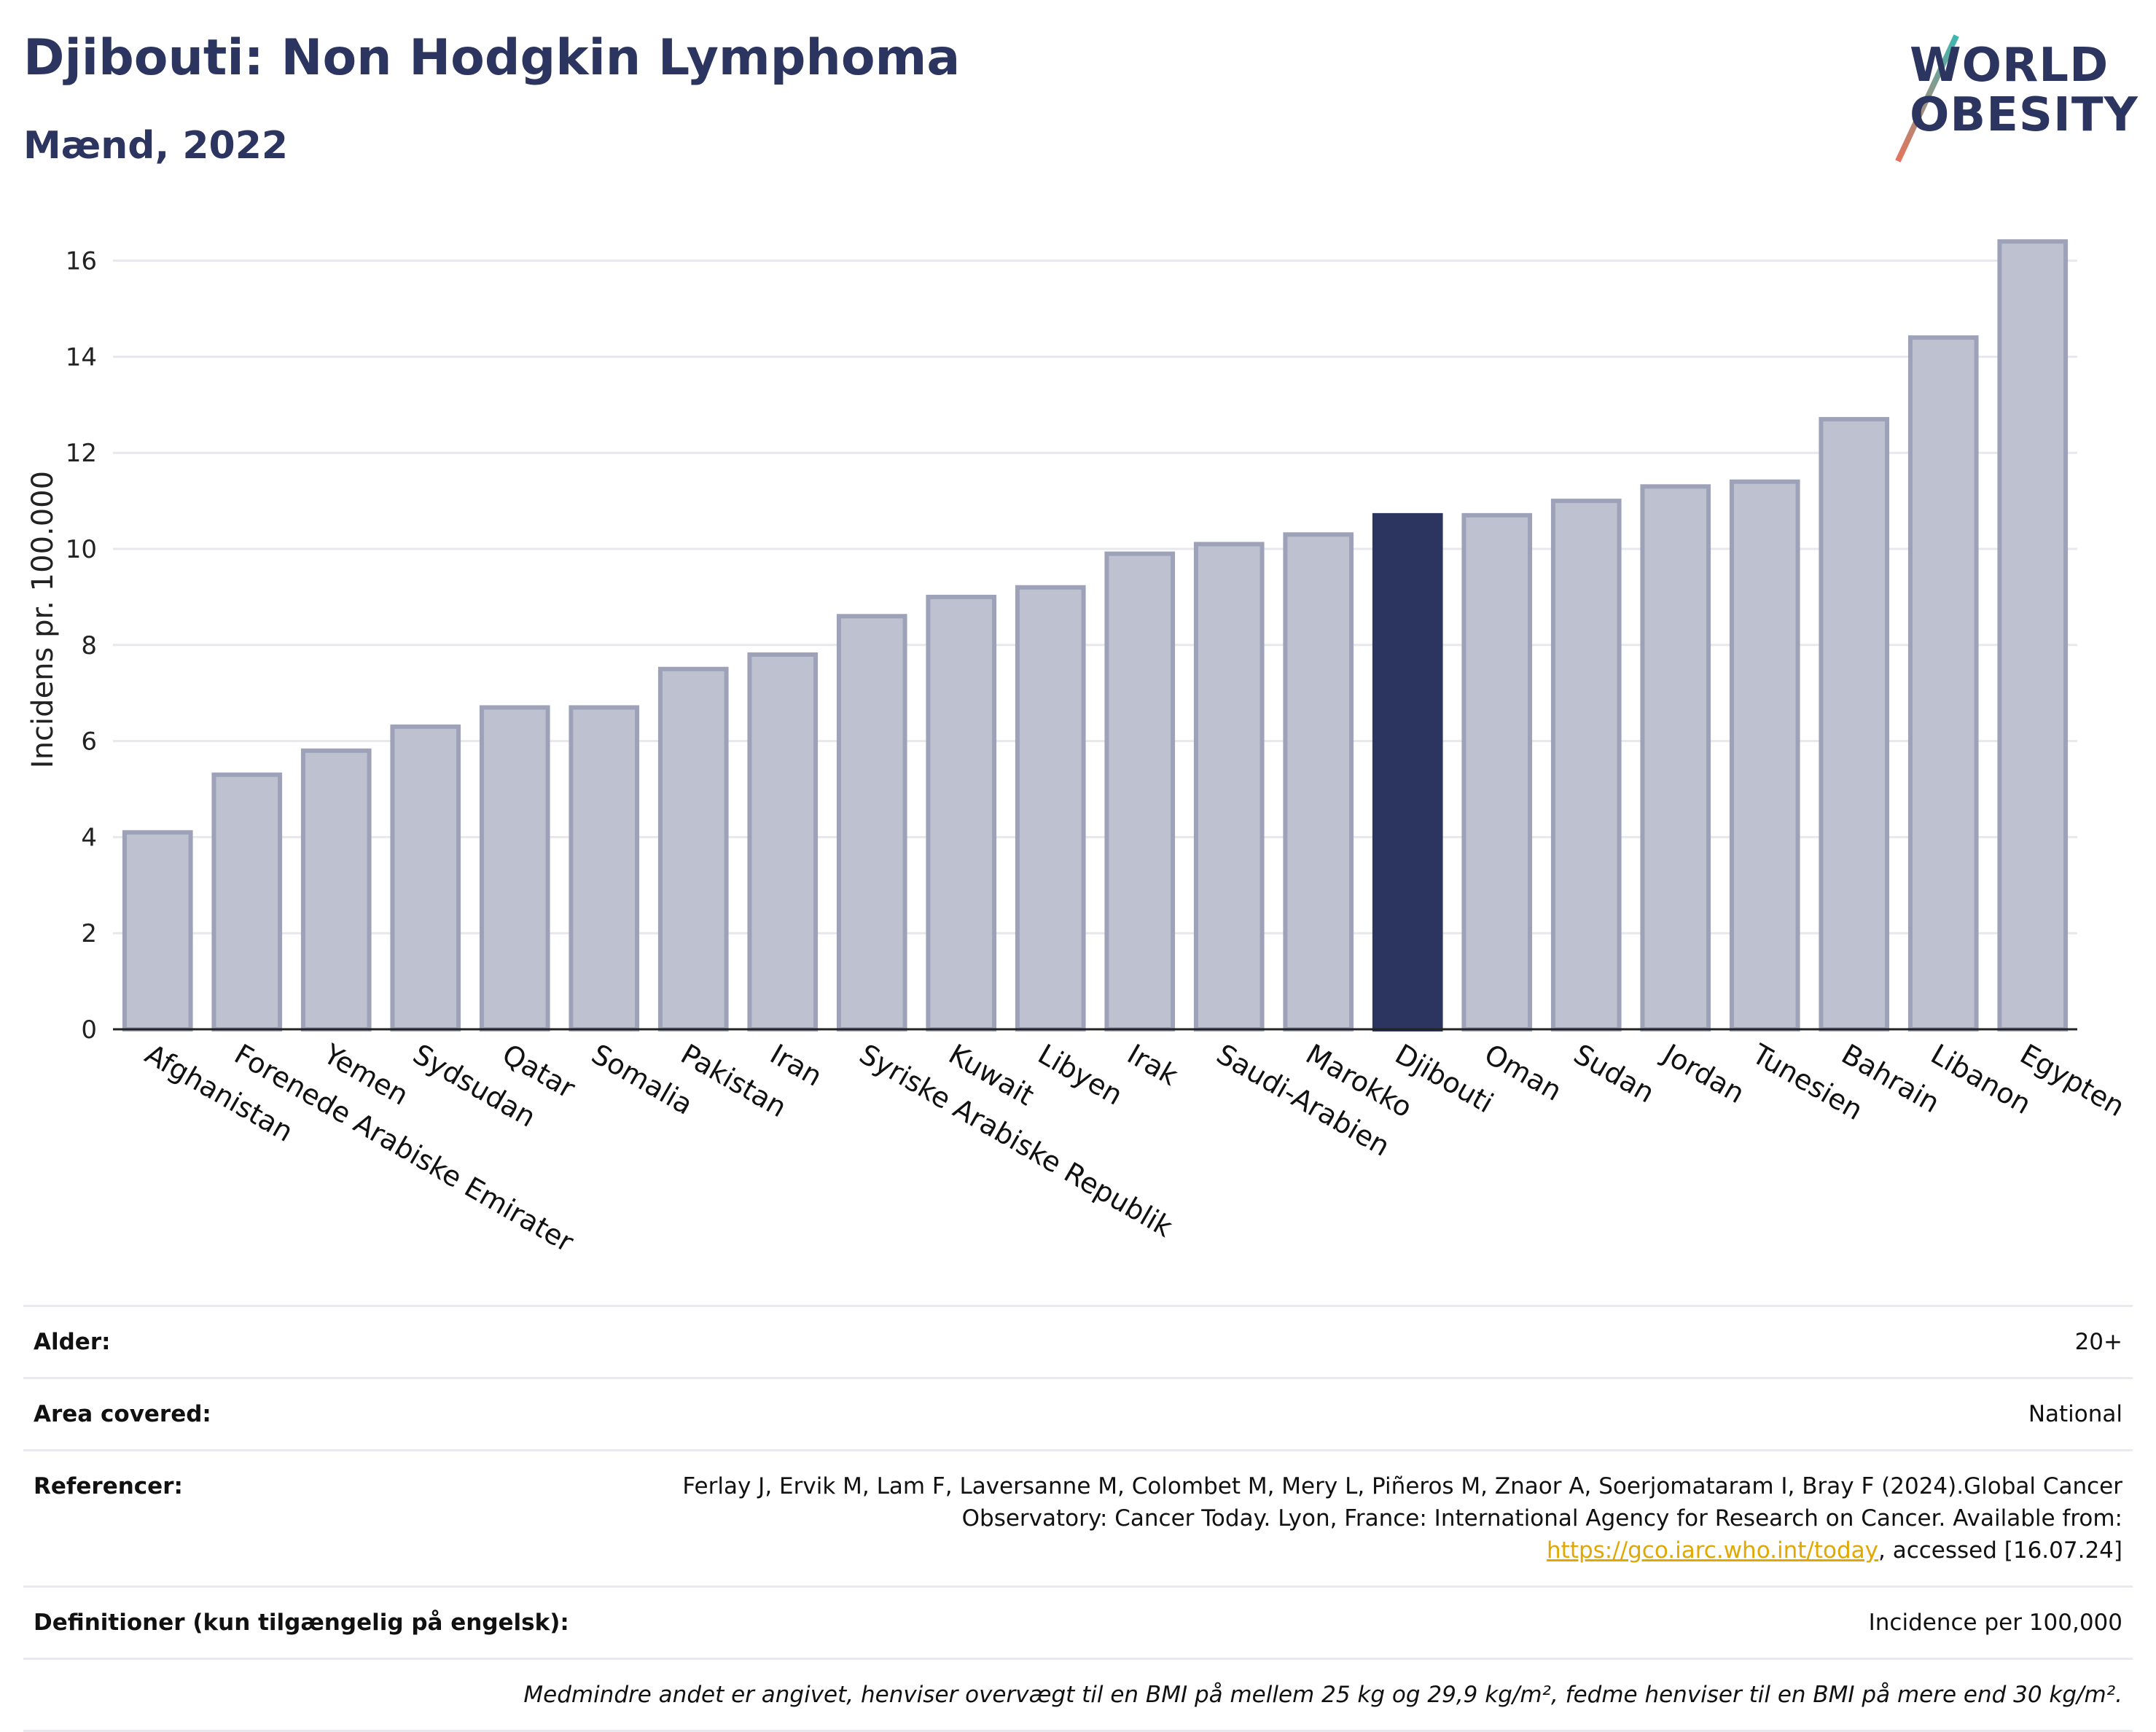 Image resolution: width=2156 pixels, height=1732 pixels. I want to click on logo-line-1: WORLD, so click(2010, 66).